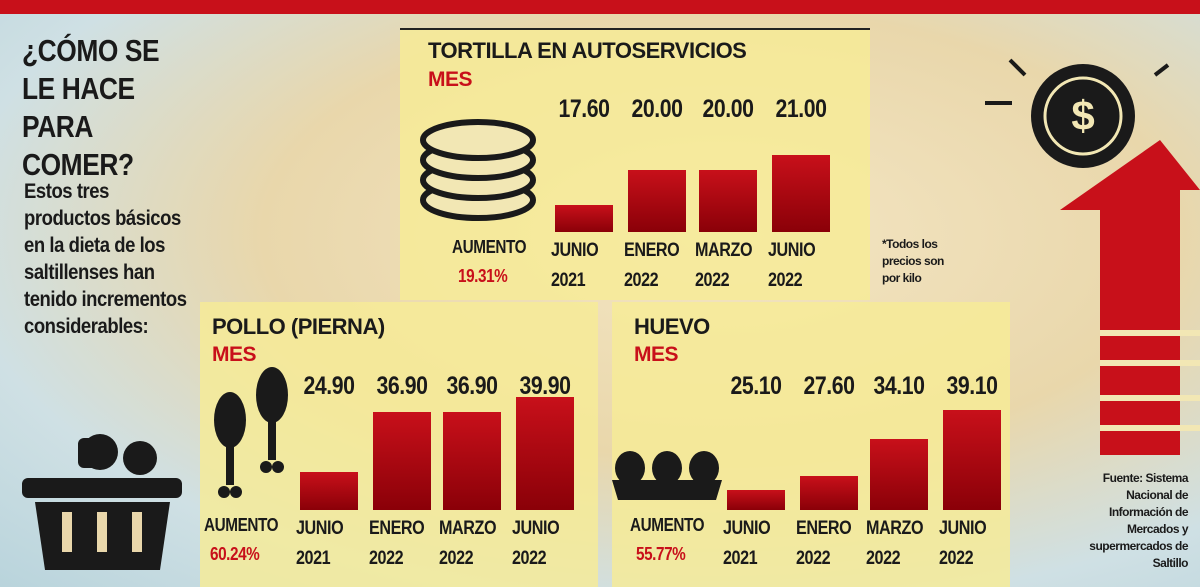  Describe the element at coordinates (102, 502) in the screenshot. I see `basket-icon` at that location.